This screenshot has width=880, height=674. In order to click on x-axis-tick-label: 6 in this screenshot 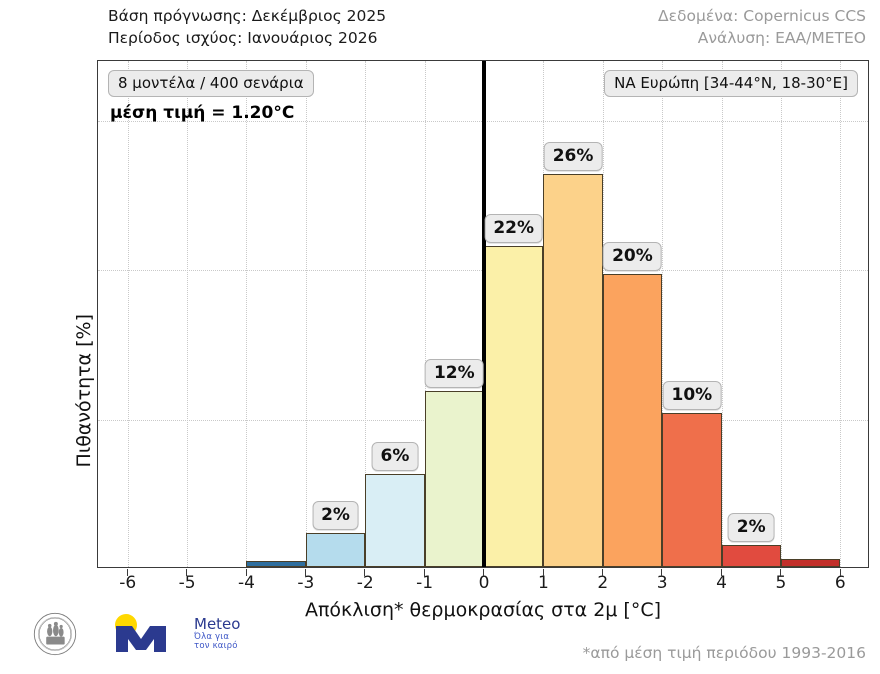, I will do `click(840, 583)`.